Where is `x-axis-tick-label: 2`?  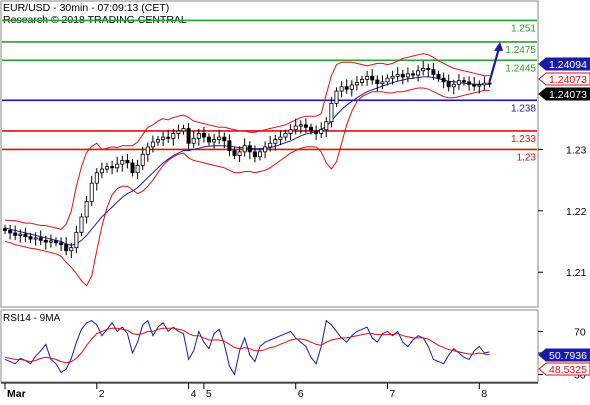
x-axis-tick-label: 2 is located at coordinates (102, 394).